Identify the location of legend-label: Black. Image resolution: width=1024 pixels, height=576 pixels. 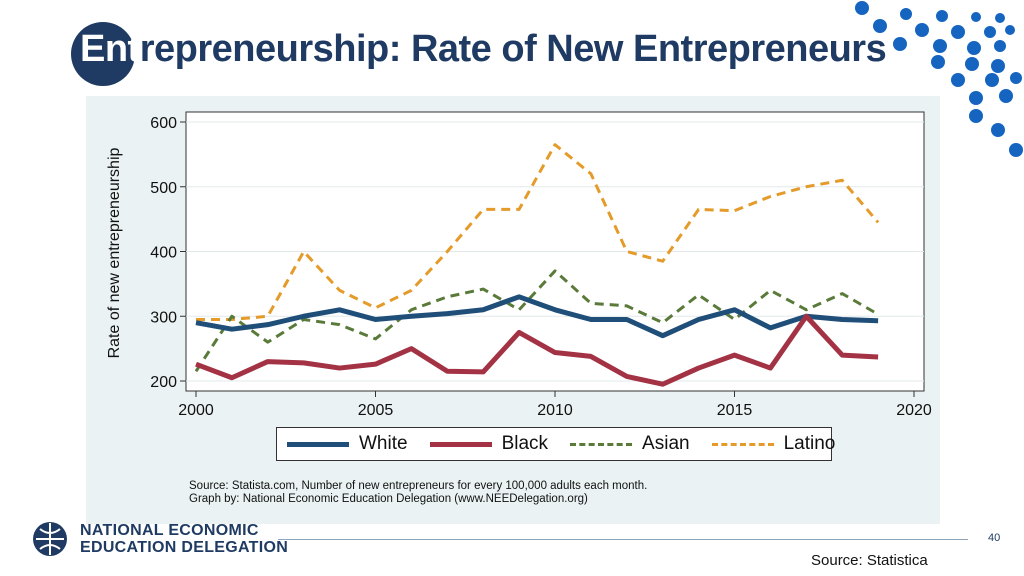
(525, 443).